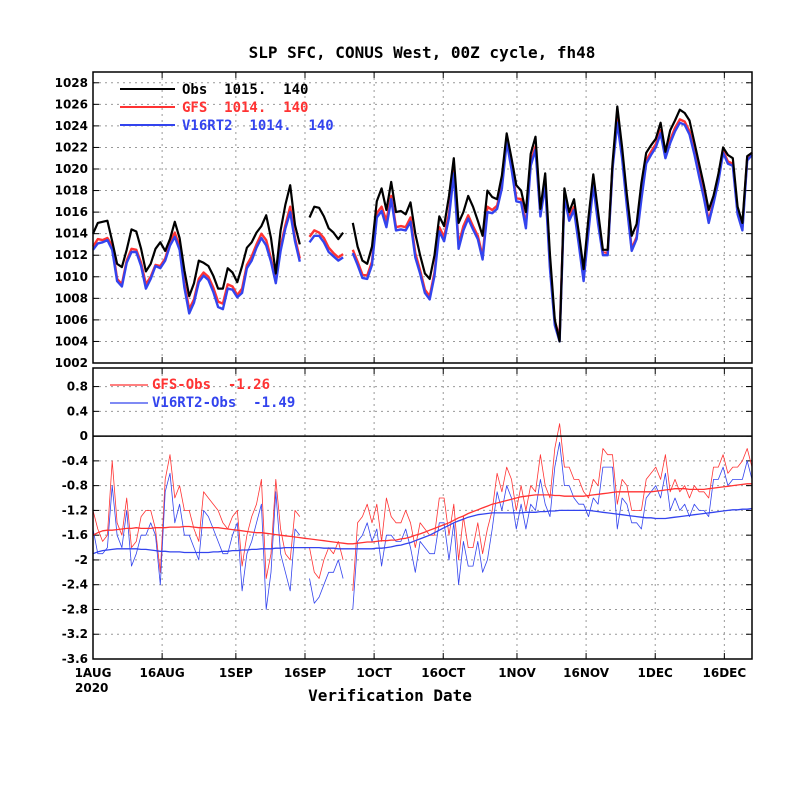 The image size is (800, 800). I want to click on bottom-legend: GFS-Obs -1.26 V16RT2-Obs -1.49, so click(202, 394).